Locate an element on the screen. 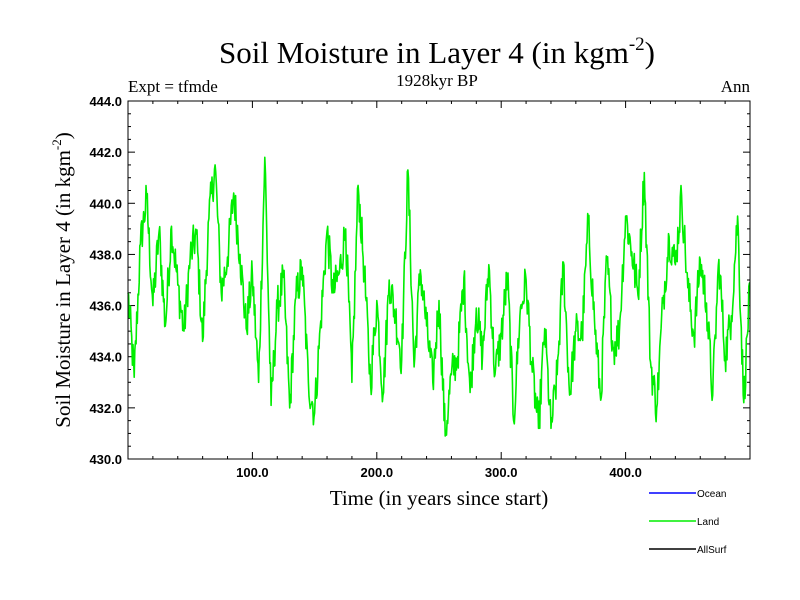 The image size is (800, 600). y-tick-label: 442.0 is located at coordinates (105, 152).